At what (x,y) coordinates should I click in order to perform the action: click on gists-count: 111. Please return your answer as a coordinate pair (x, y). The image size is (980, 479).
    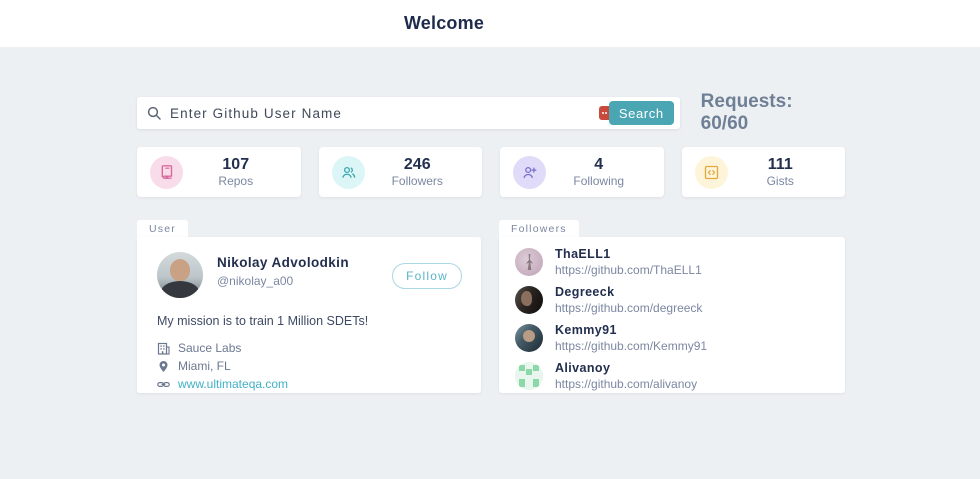
    Looking at the image, I should click on (780, 164).